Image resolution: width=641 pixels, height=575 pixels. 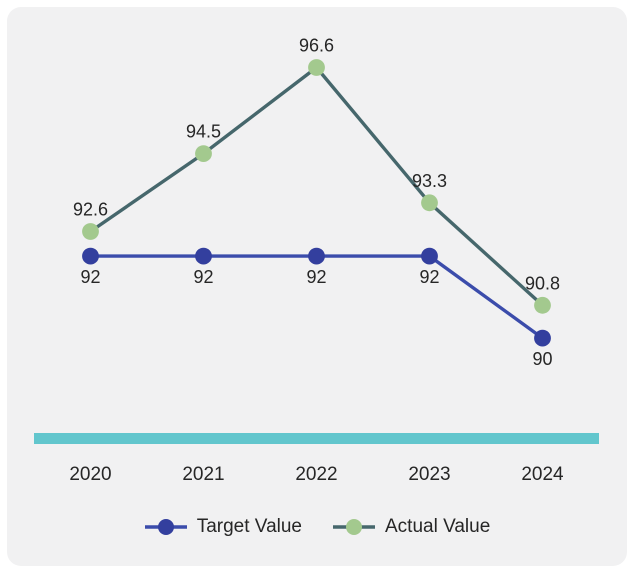 I want to click on x-tick-label: 2022, so click(x=316, y=474).